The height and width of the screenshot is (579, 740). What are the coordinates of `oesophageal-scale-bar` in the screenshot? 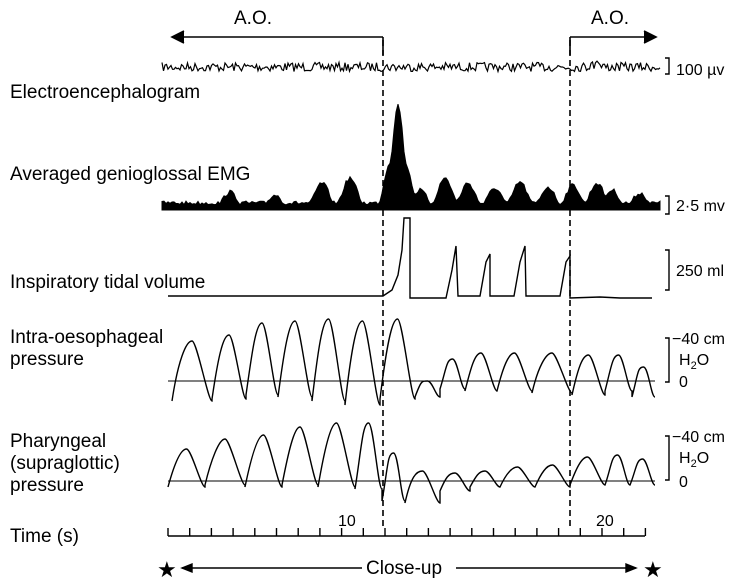 It's located at (667, 360).